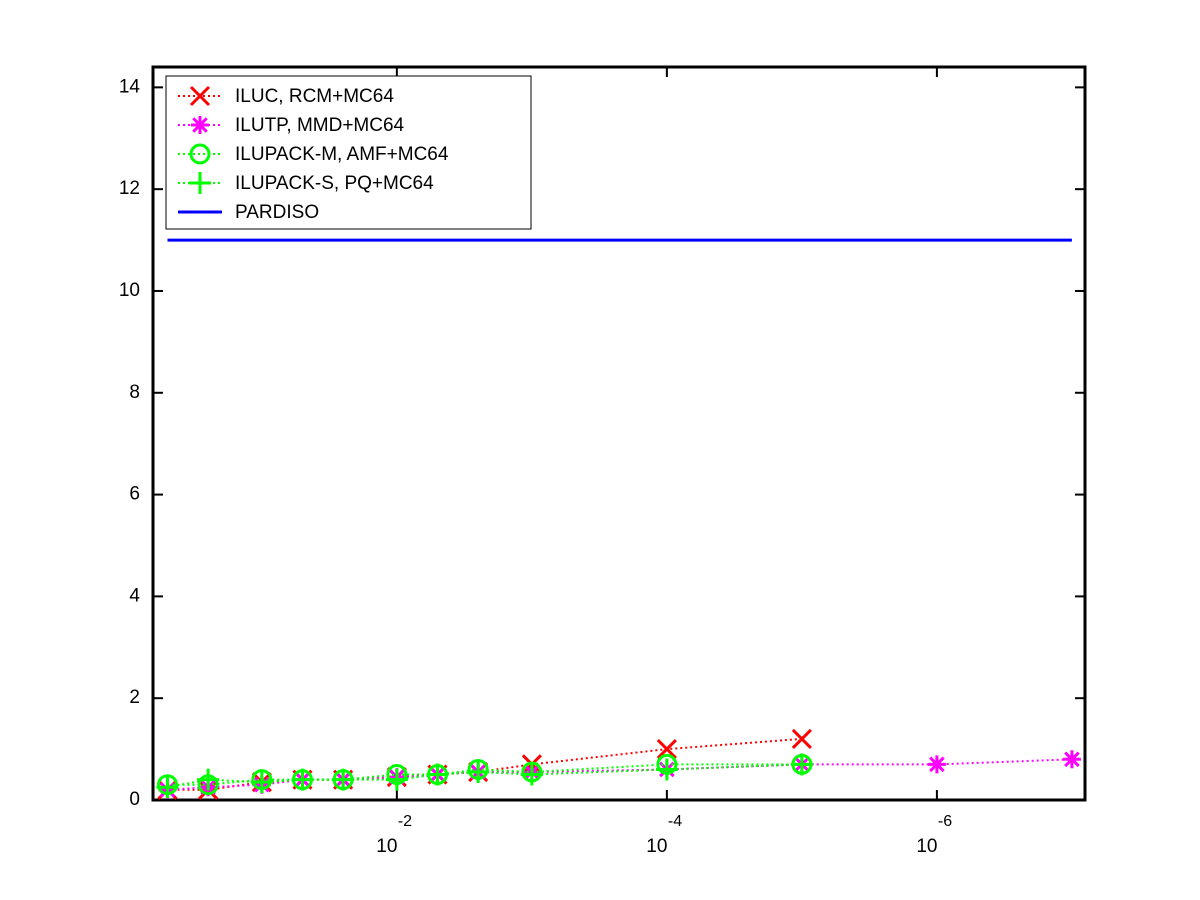 The height and width of the screenshot is (900, 1200). I want to click on legend-label: PARDISO, so click(277, 212).